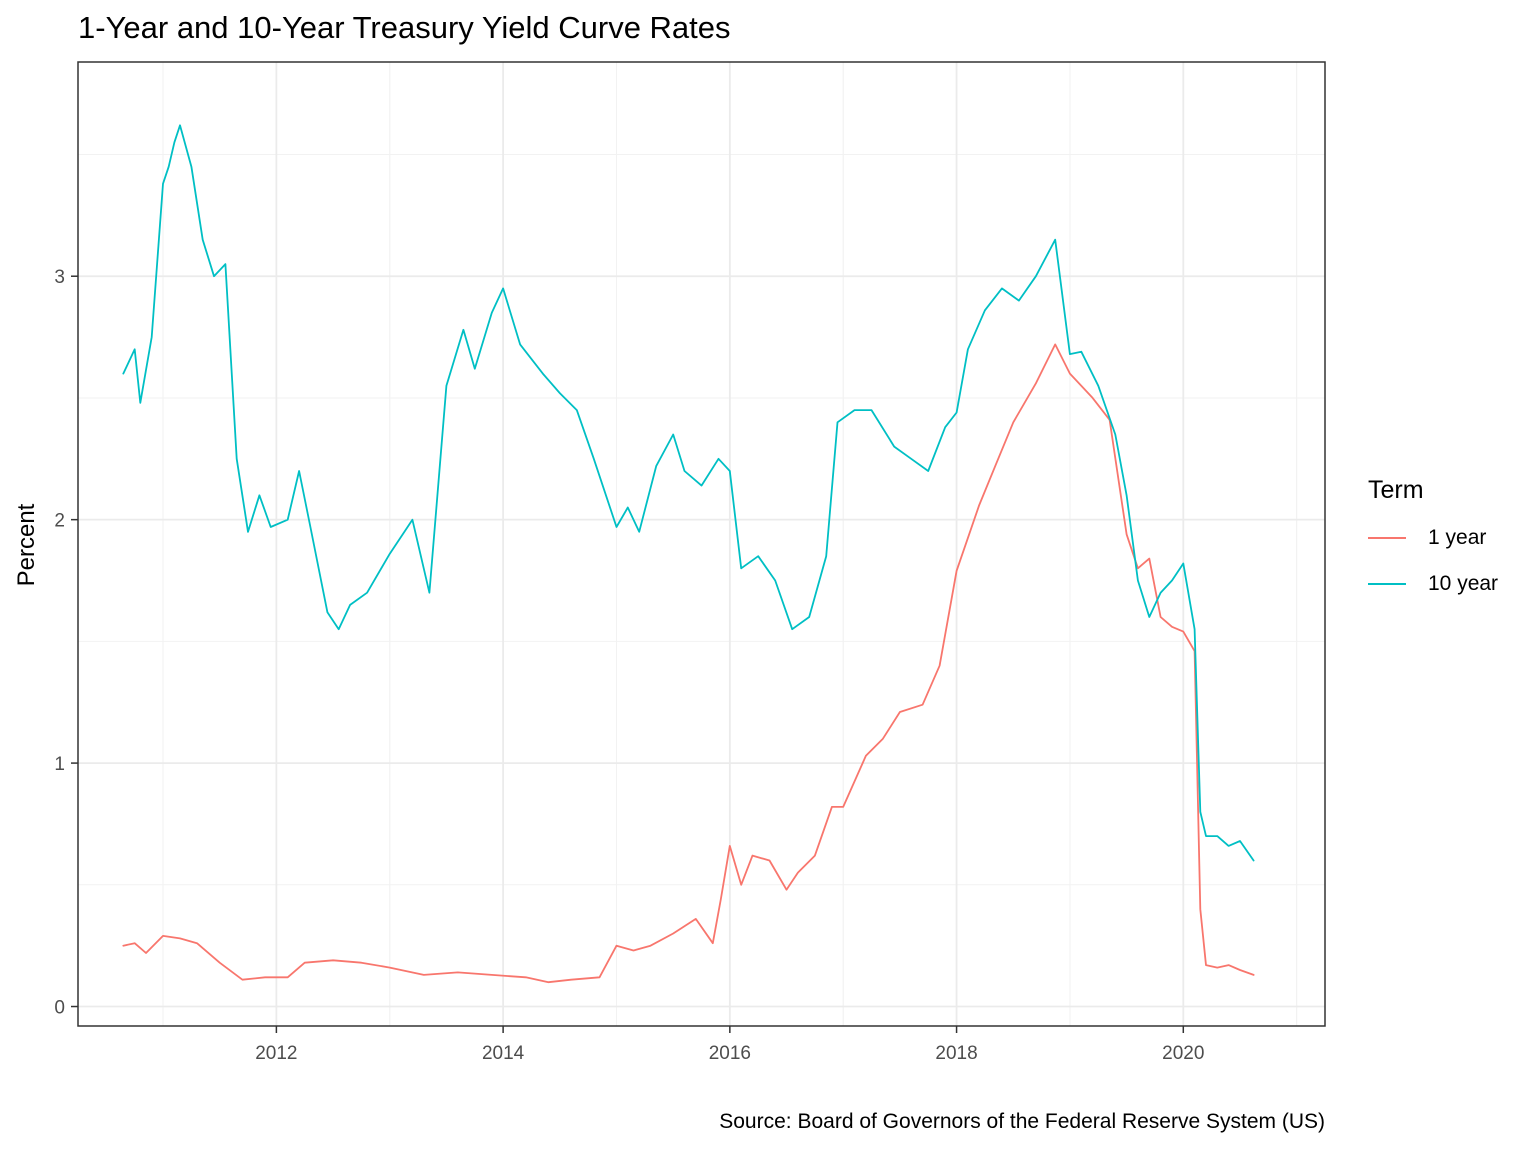  I want to click on x-tick-label: 2014, so click(503, 1053).